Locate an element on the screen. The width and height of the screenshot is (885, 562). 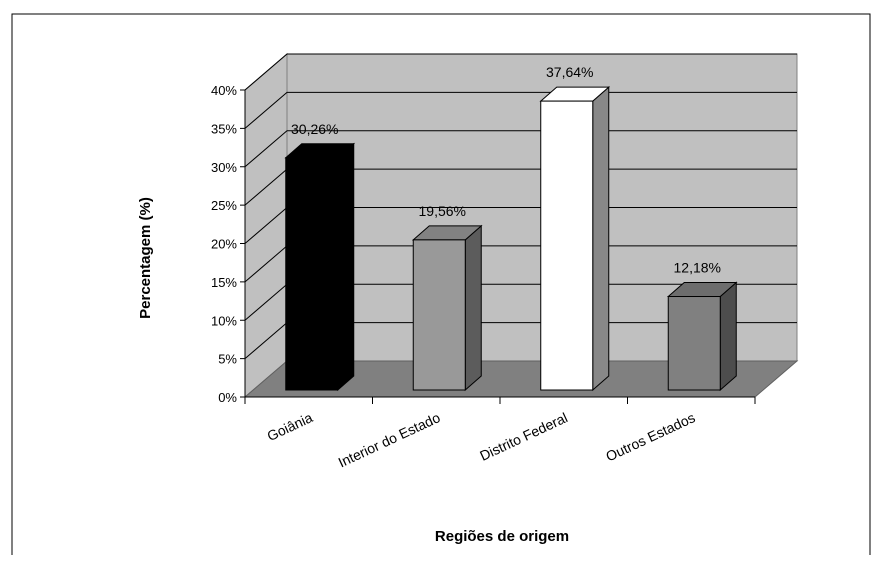
y-tick-label: 20% is located at coordinates (224, 244).